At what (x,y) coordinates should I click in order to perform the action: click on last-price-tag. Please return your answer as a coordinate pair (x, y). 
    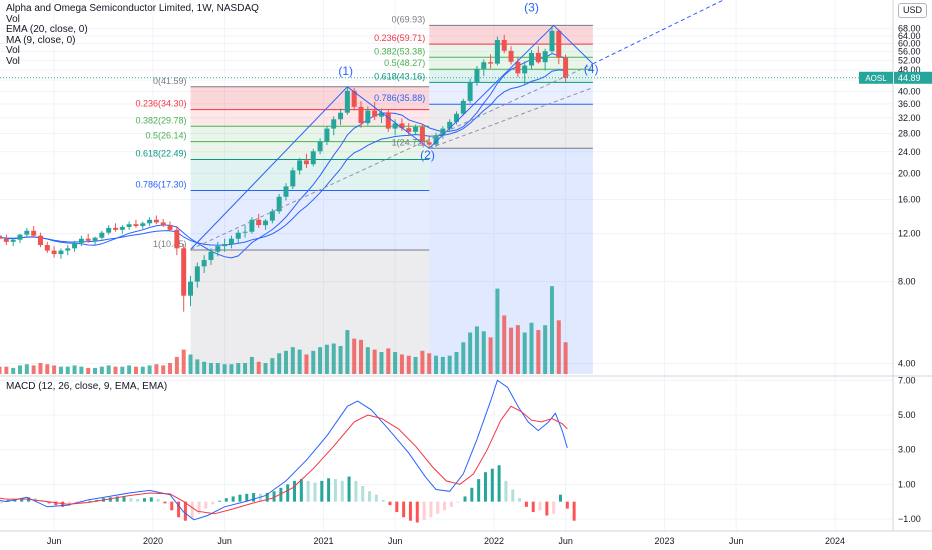
    Looking at the image, I should click on (913, 77).